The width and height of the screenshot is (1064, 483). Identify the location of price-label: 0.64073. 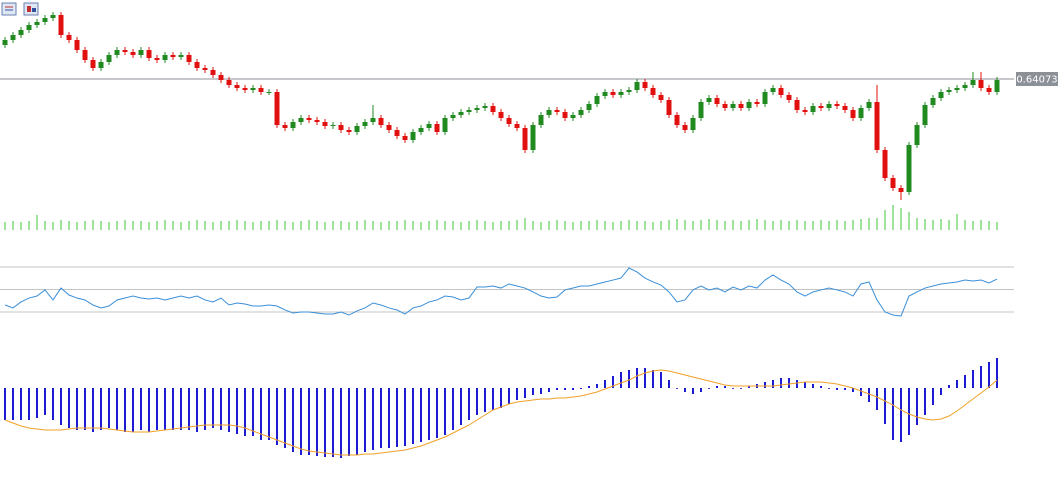
(1036, 80).